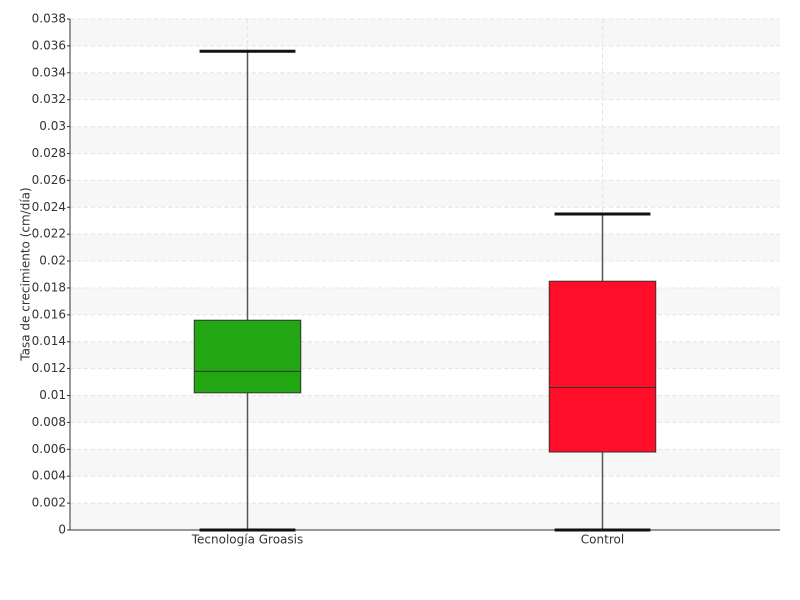  I want to click on y-tick-label: 0.018, so click(49, 287).